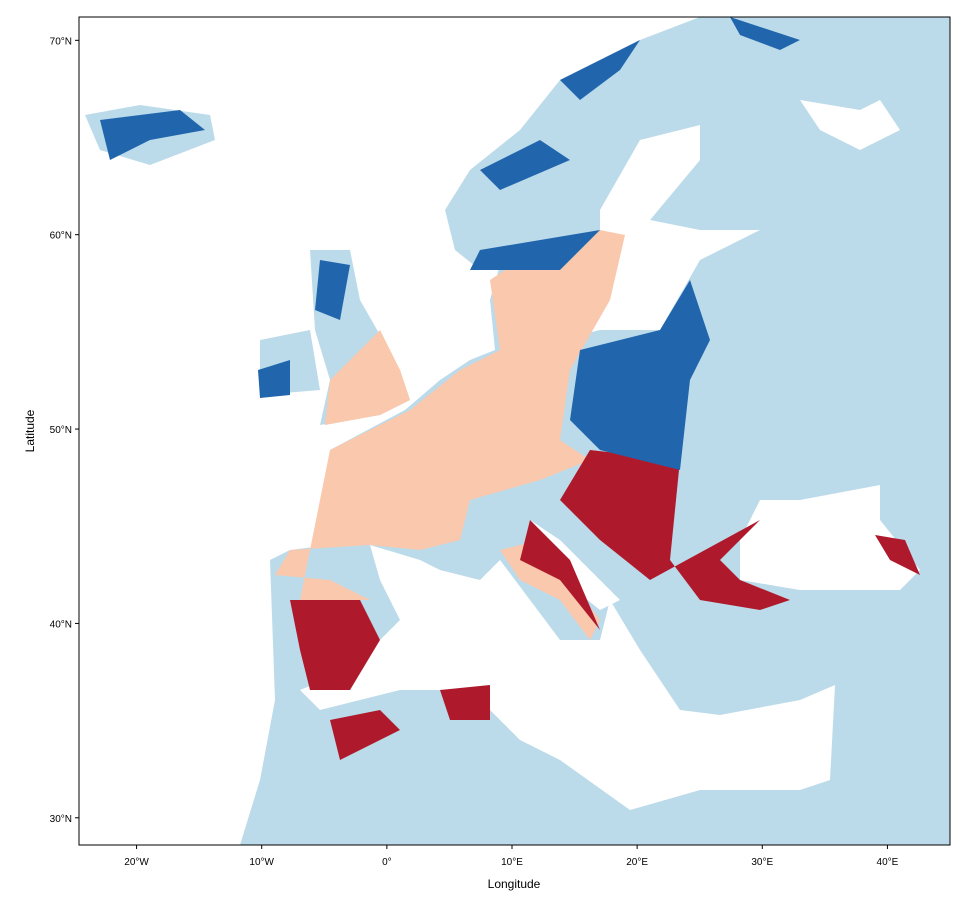  I want to click on x-tick-label: 30°E, so click(762, 862).